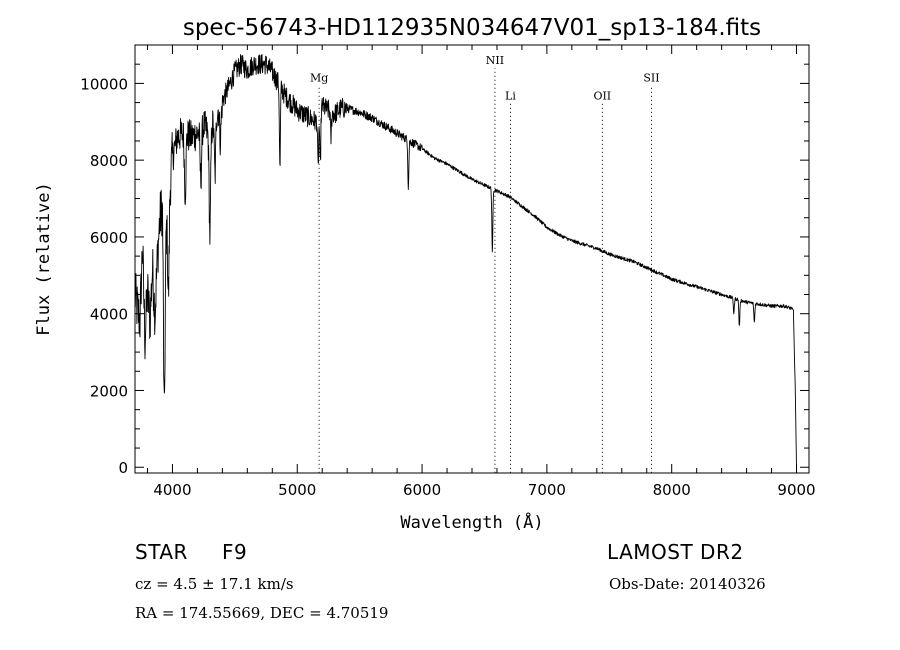 The width and height of the screenshot is (900, 650). I want to click on y-axis-label: Flux (relative), so click(44, 259).